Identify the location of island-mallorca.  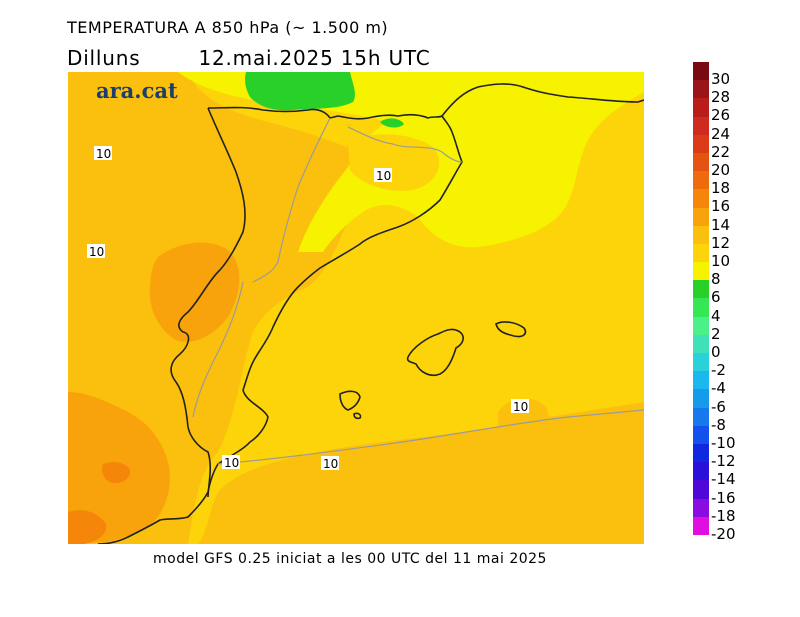
(435, 352).